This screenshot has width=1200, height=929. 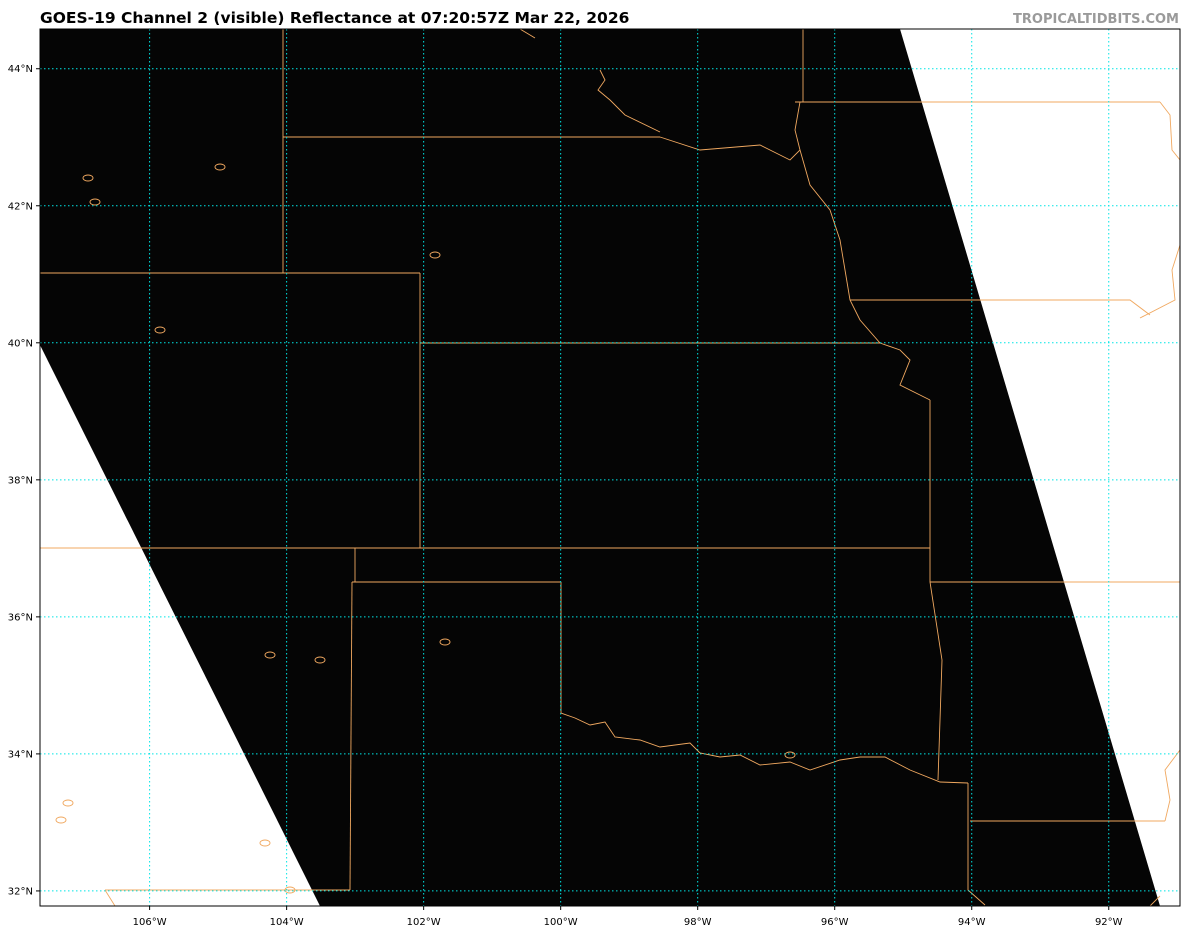 I want to click on longitude-label: 102°W, so click(x=424, y=922).